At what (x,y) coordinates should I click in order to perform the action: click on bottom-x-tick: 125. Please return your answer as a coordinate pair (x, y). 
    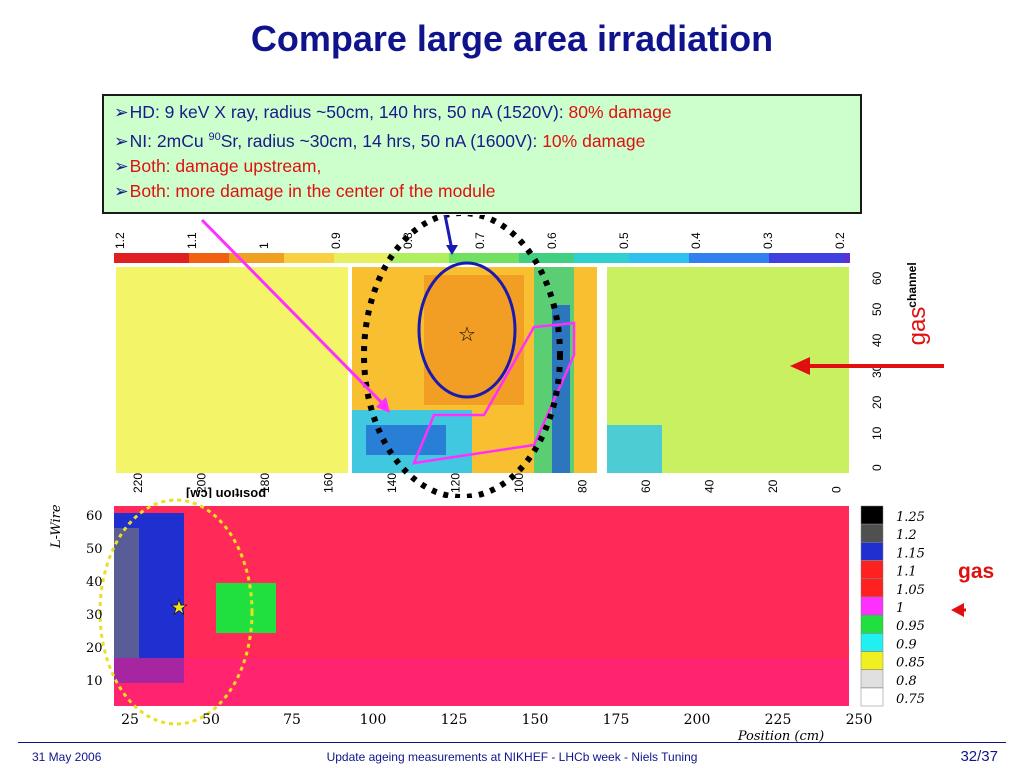
    Looking at the image, I should click on (454, 720).